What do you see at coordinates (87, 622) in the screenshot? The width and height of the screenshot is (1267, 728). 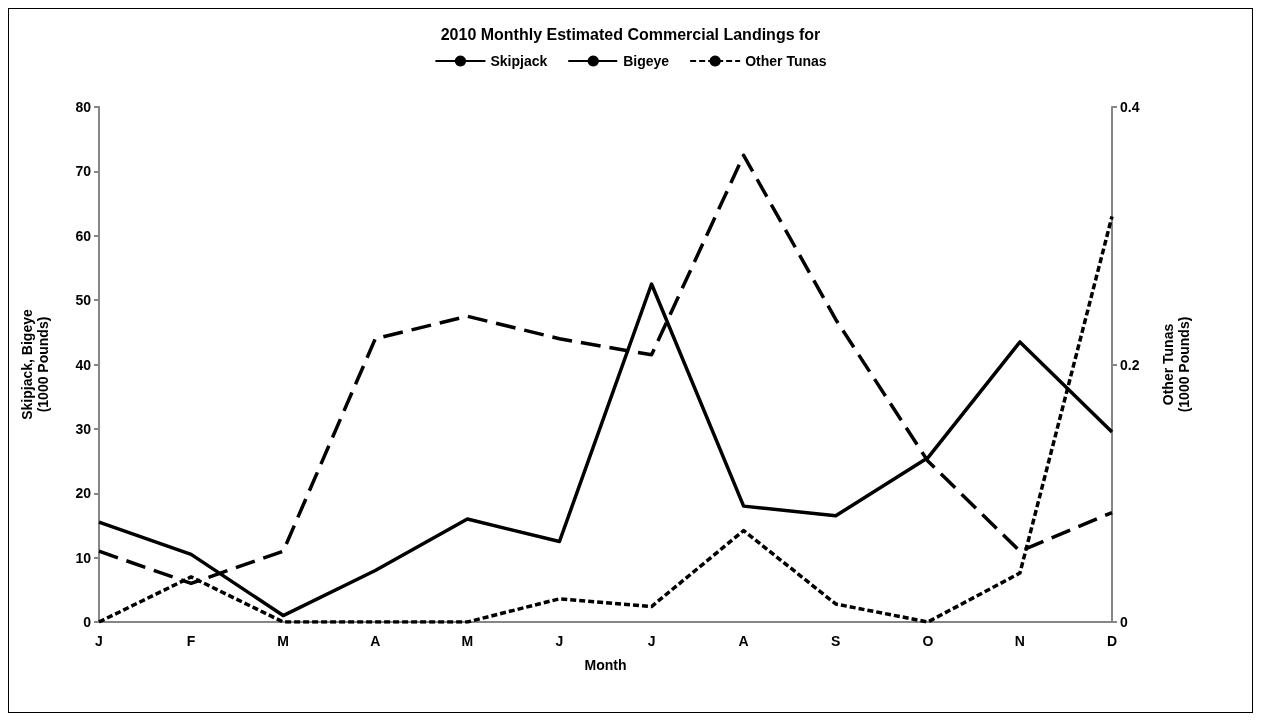 I see `y-tick-label: 0` at bounding box center [87, 622].